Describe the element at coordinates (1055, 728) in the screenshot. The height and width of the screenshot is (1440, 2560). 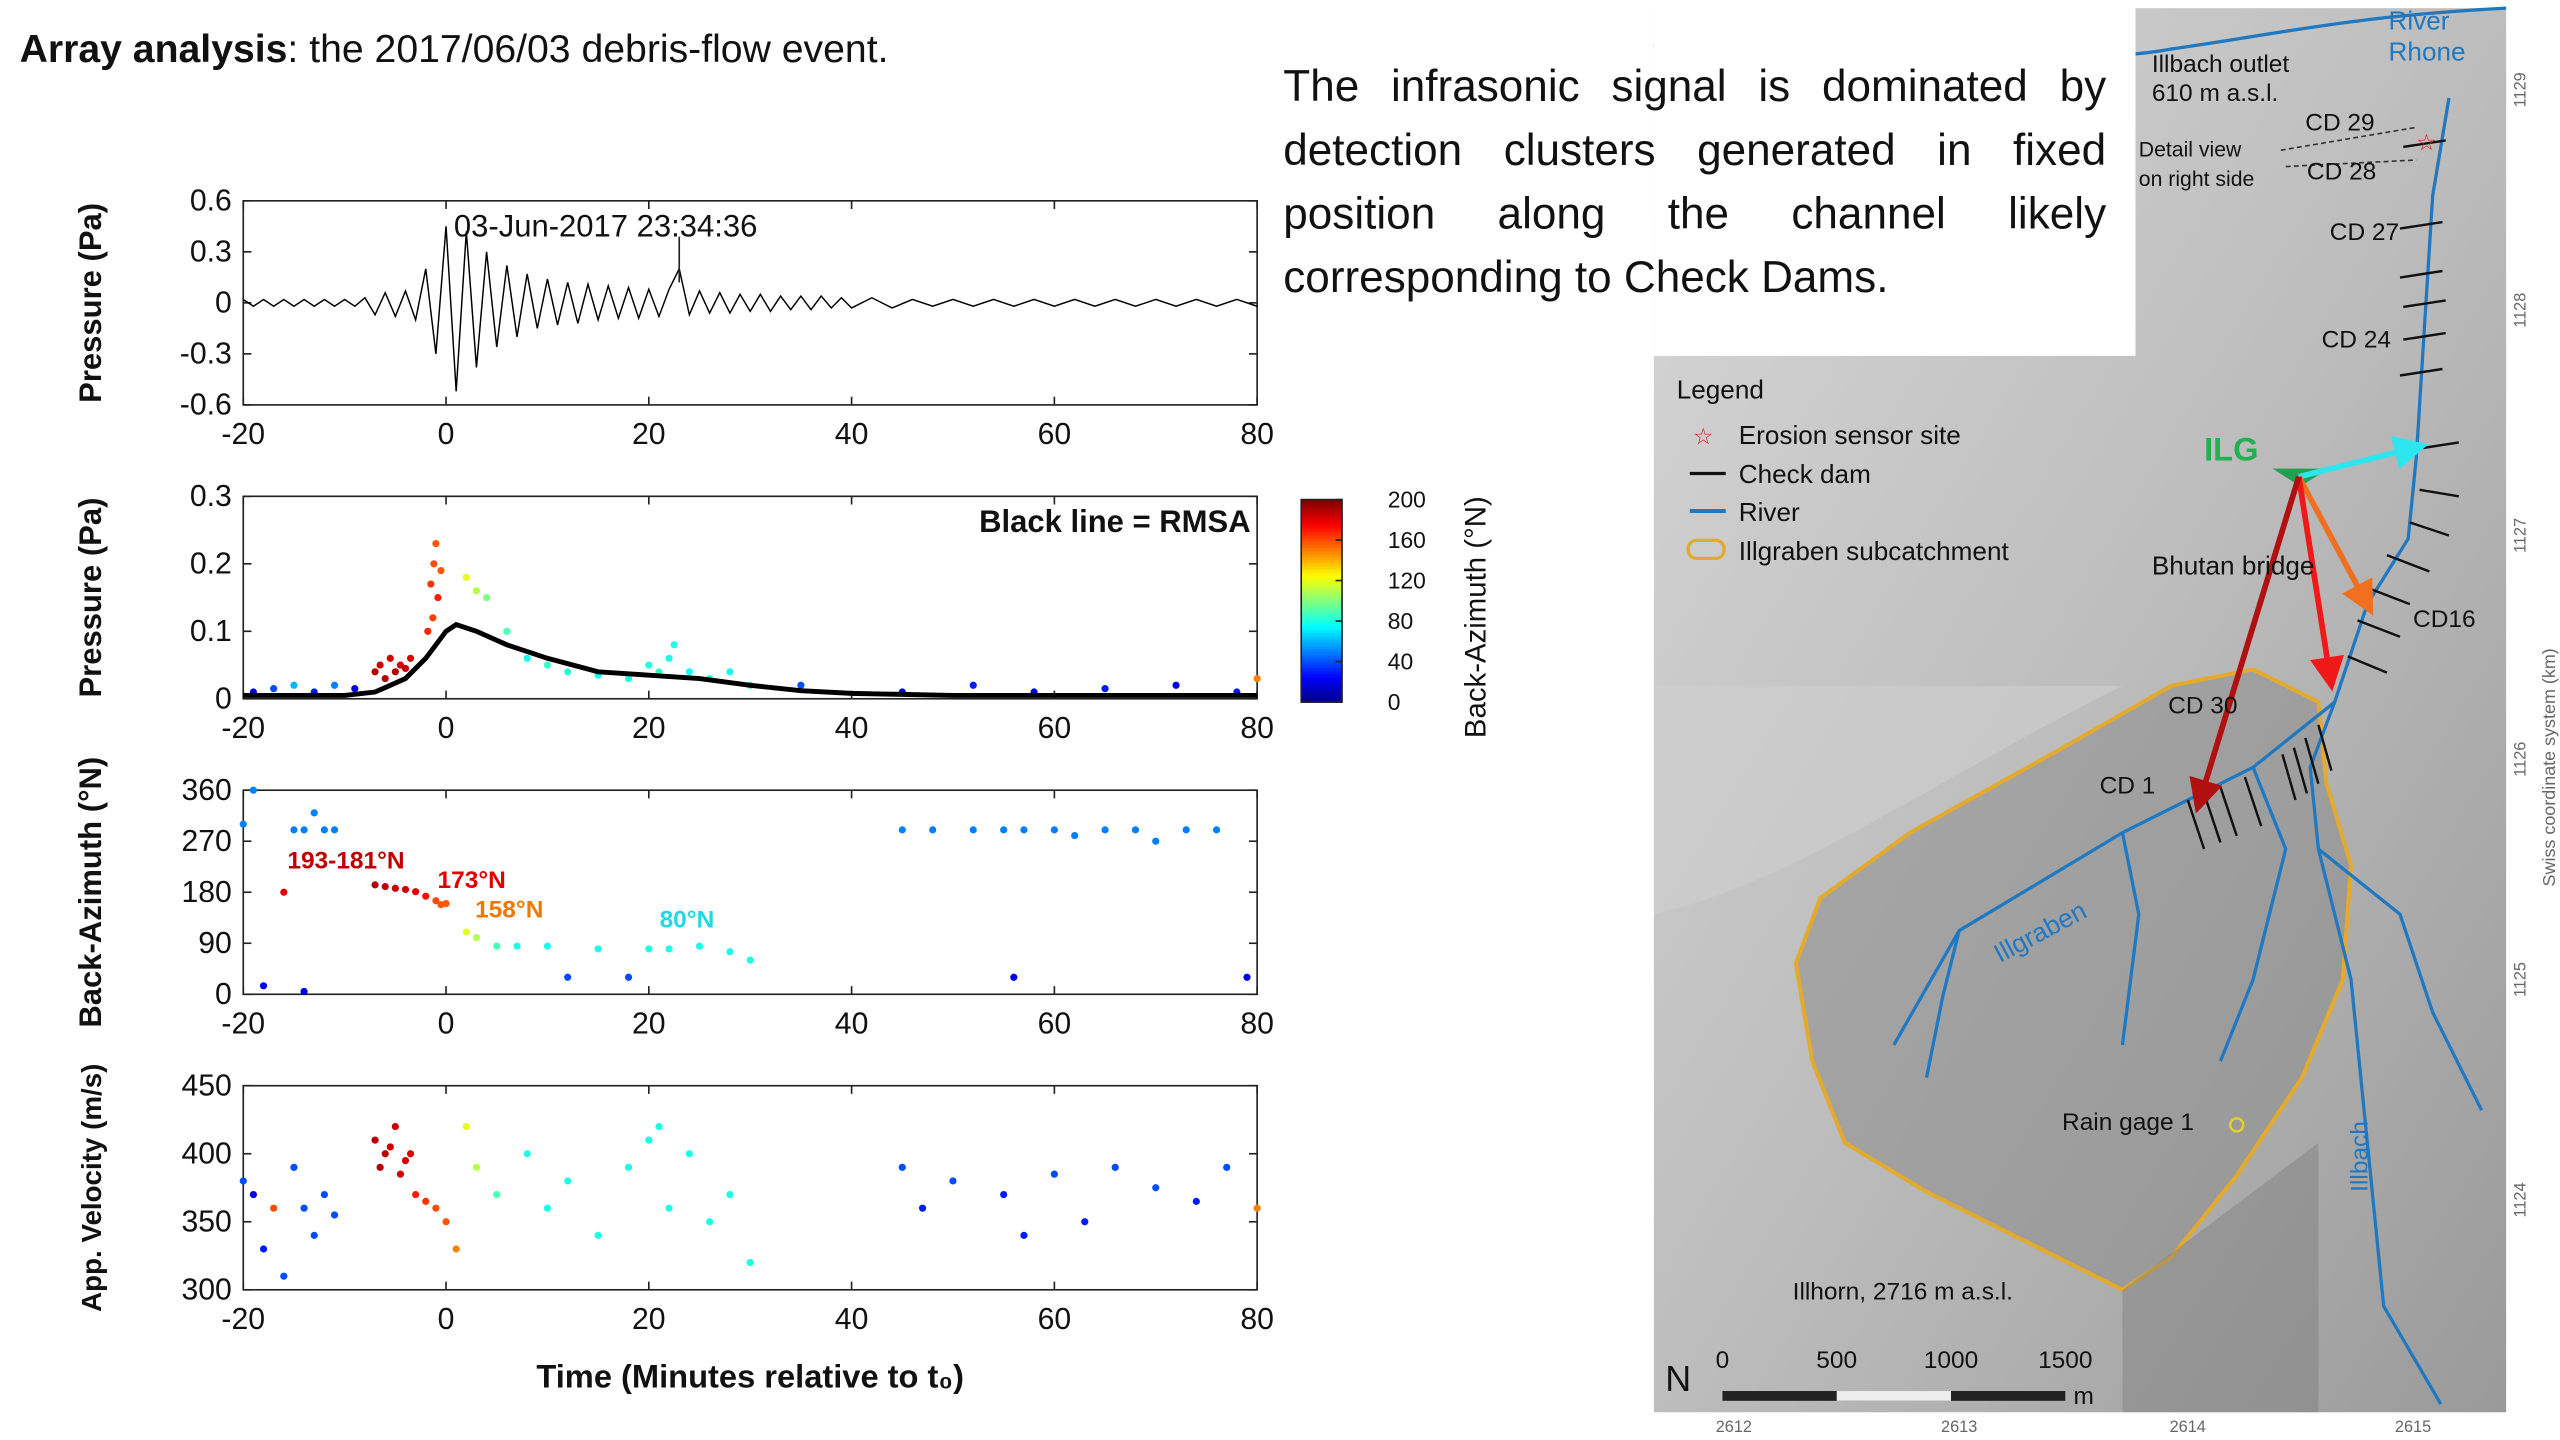
I see `x-tick-label: 60` at that location.